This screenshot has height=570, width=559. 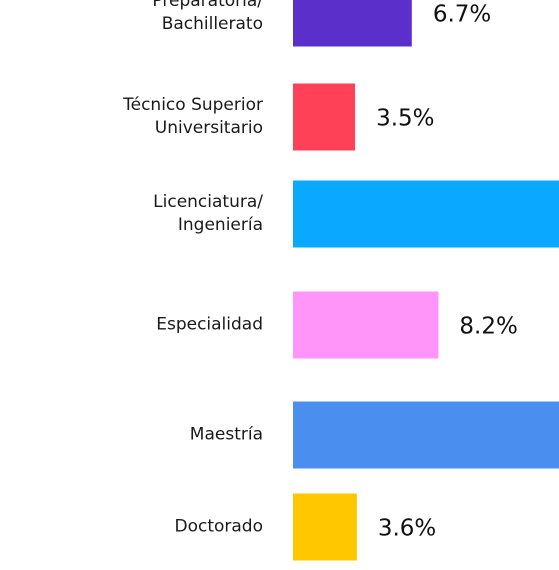 What do you see at coordinates (462, 15) in the screenshot?
I see `value-label: 6.7%` at bounding box center [462, 15].